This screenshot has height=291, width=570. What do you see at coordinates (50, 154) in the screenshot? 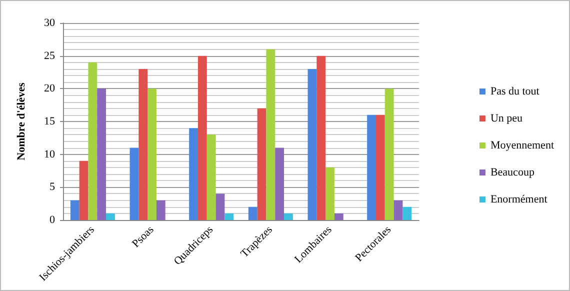
I see `y-tick-label: 10` at bounding box center [50, 154].